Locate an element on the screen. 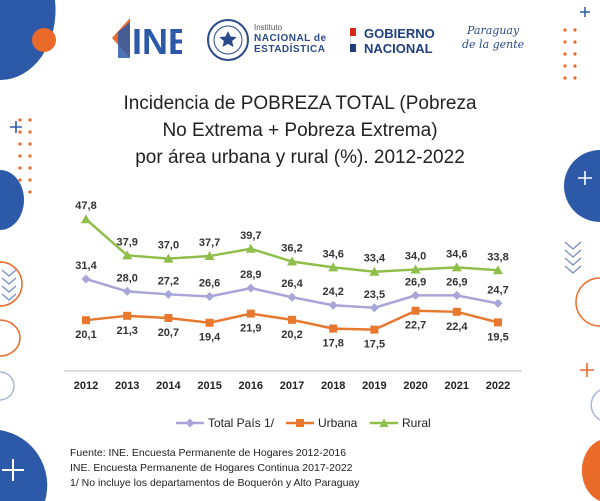 The width and height of the screenshot is (600, 501). legend-item-total: Total País 1/ is located at coordinates (225, 423).